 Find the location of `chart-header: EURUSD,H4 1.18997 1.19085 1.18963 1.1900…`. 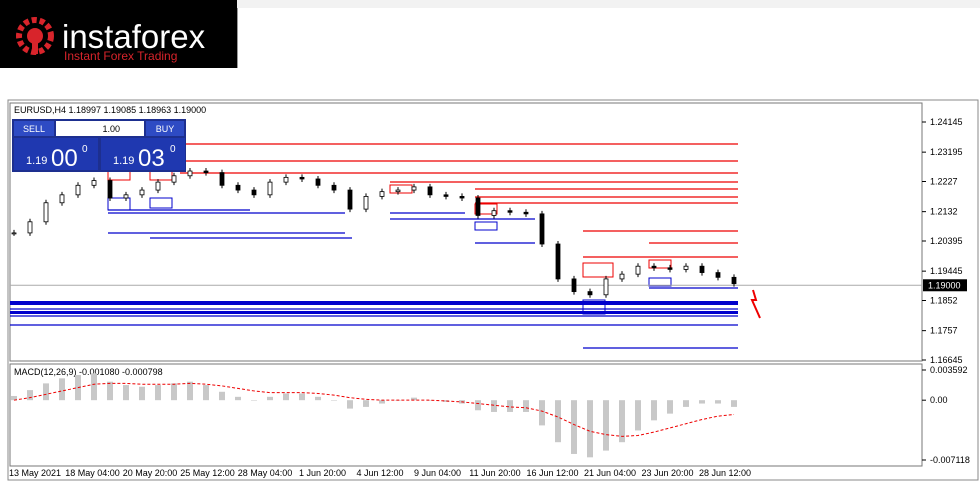

chart-header: EURUSD,H4 1.18997 1.19085 1.18963 1.1900… is located at coordinates (110, 110).